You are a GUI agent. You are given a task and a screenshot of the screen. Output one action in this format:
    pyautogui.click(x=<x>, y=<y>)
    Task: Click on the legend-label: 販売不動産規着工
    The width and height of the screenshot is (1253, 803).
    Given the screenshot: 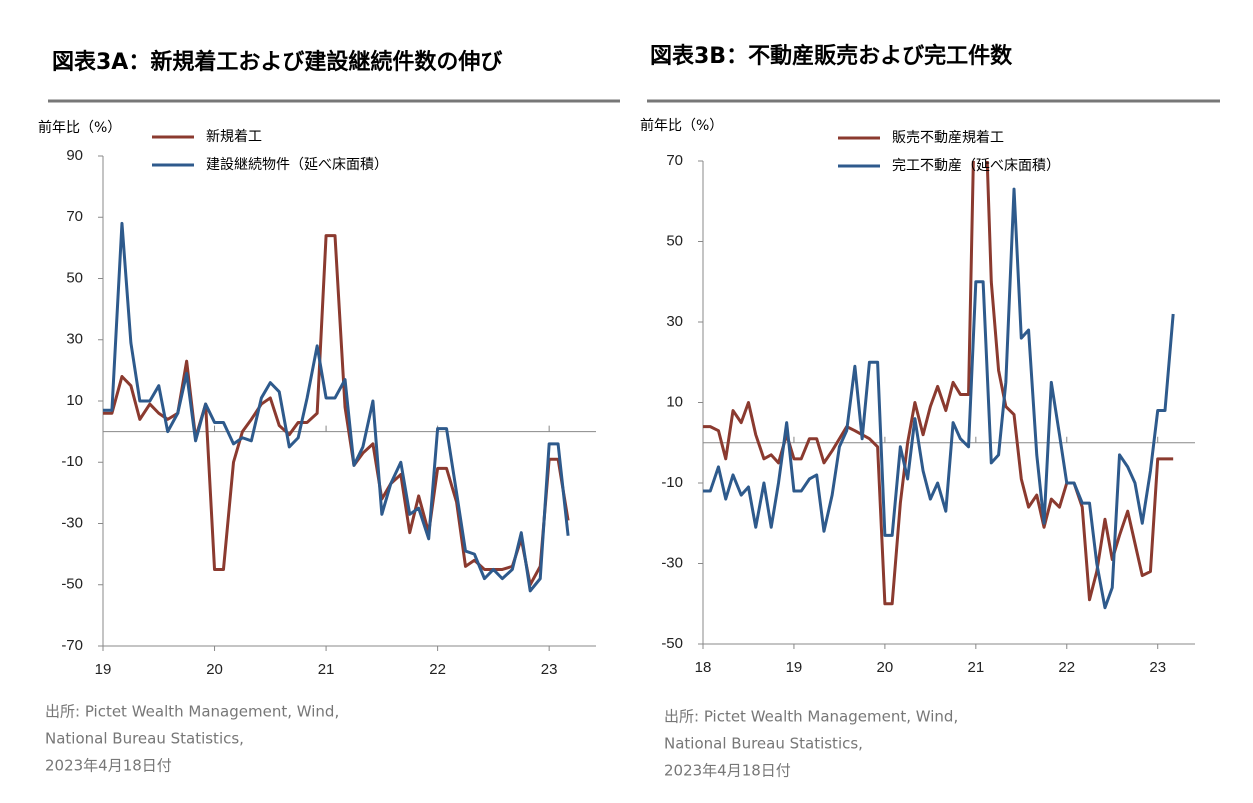 What is the action you would take?
    pyautogui.click(x=948, y=138)
    